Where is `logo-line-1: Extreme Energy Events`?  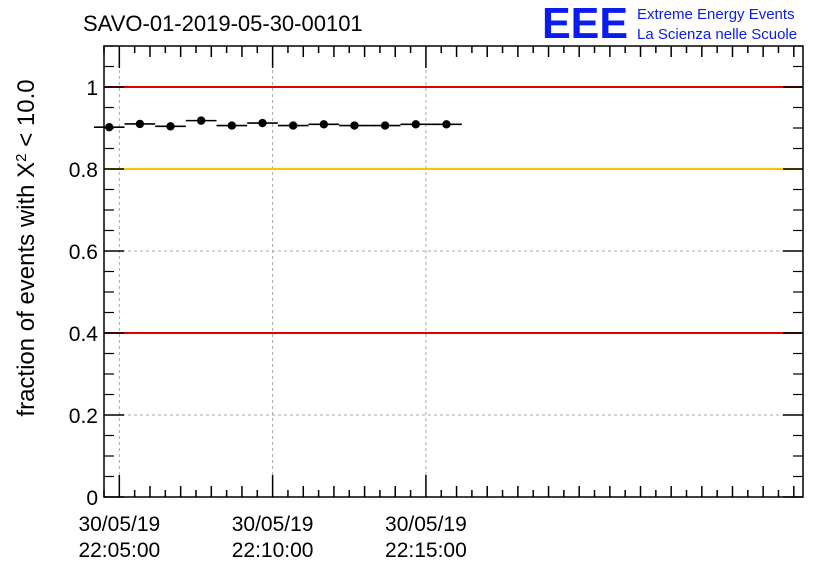 logo-line-1: Extreme Energy Events is located at coordinates (716, 14).